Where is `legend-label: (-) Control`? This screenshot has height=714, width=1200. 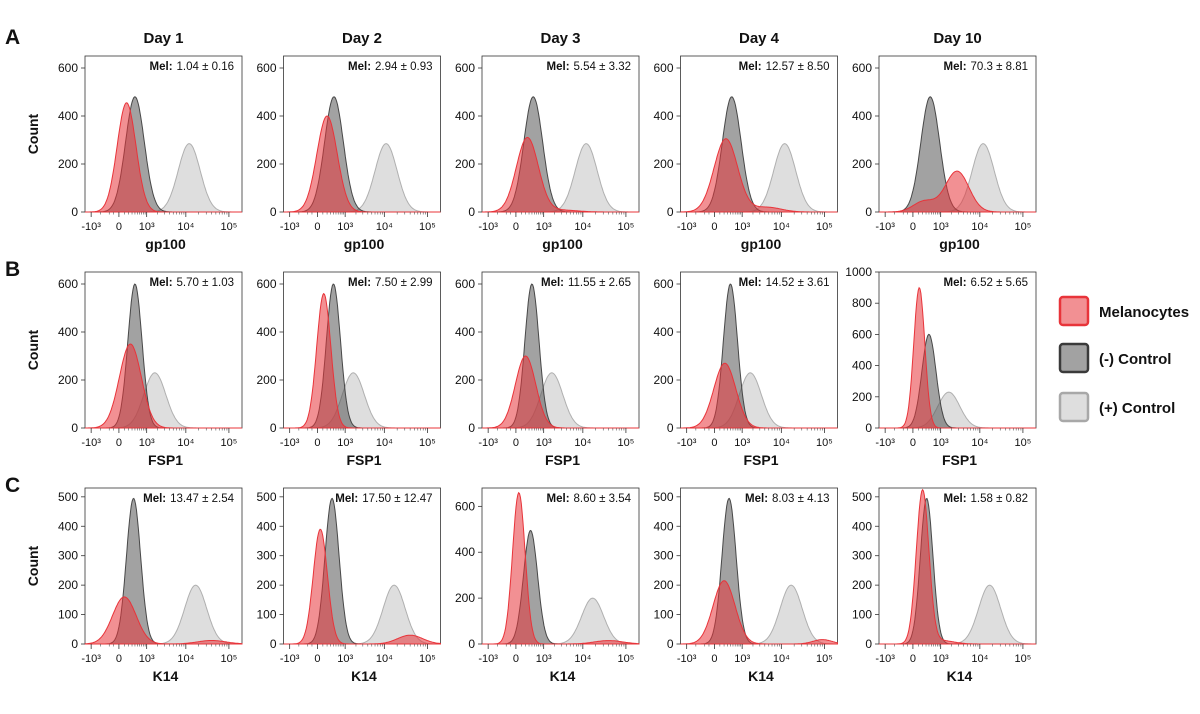 legend-label: (-) Control is located at coordinates (1135, 359).